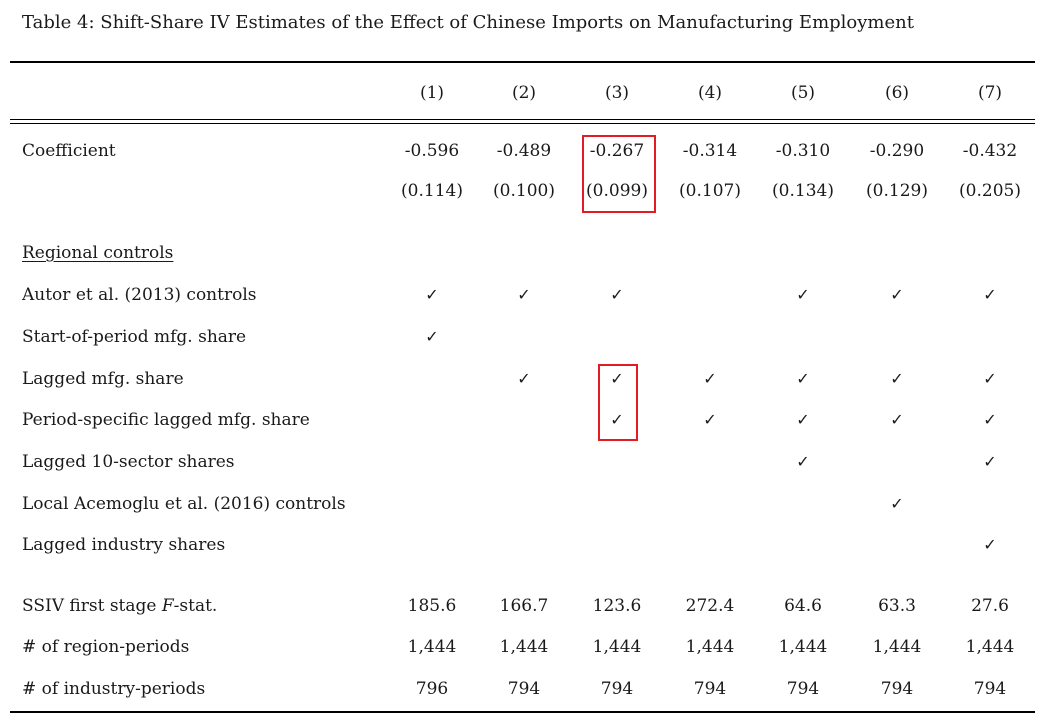  What do you see at coordinates (803, 93) in the screenshot?
I see `column-header: (5)` at bounding box center [803, 93].